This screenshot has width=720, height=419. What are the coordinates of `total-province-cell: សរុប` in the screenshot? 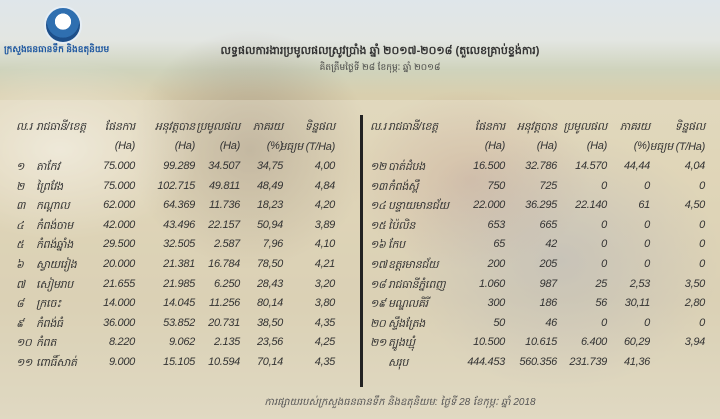 It's located at (398, 363).